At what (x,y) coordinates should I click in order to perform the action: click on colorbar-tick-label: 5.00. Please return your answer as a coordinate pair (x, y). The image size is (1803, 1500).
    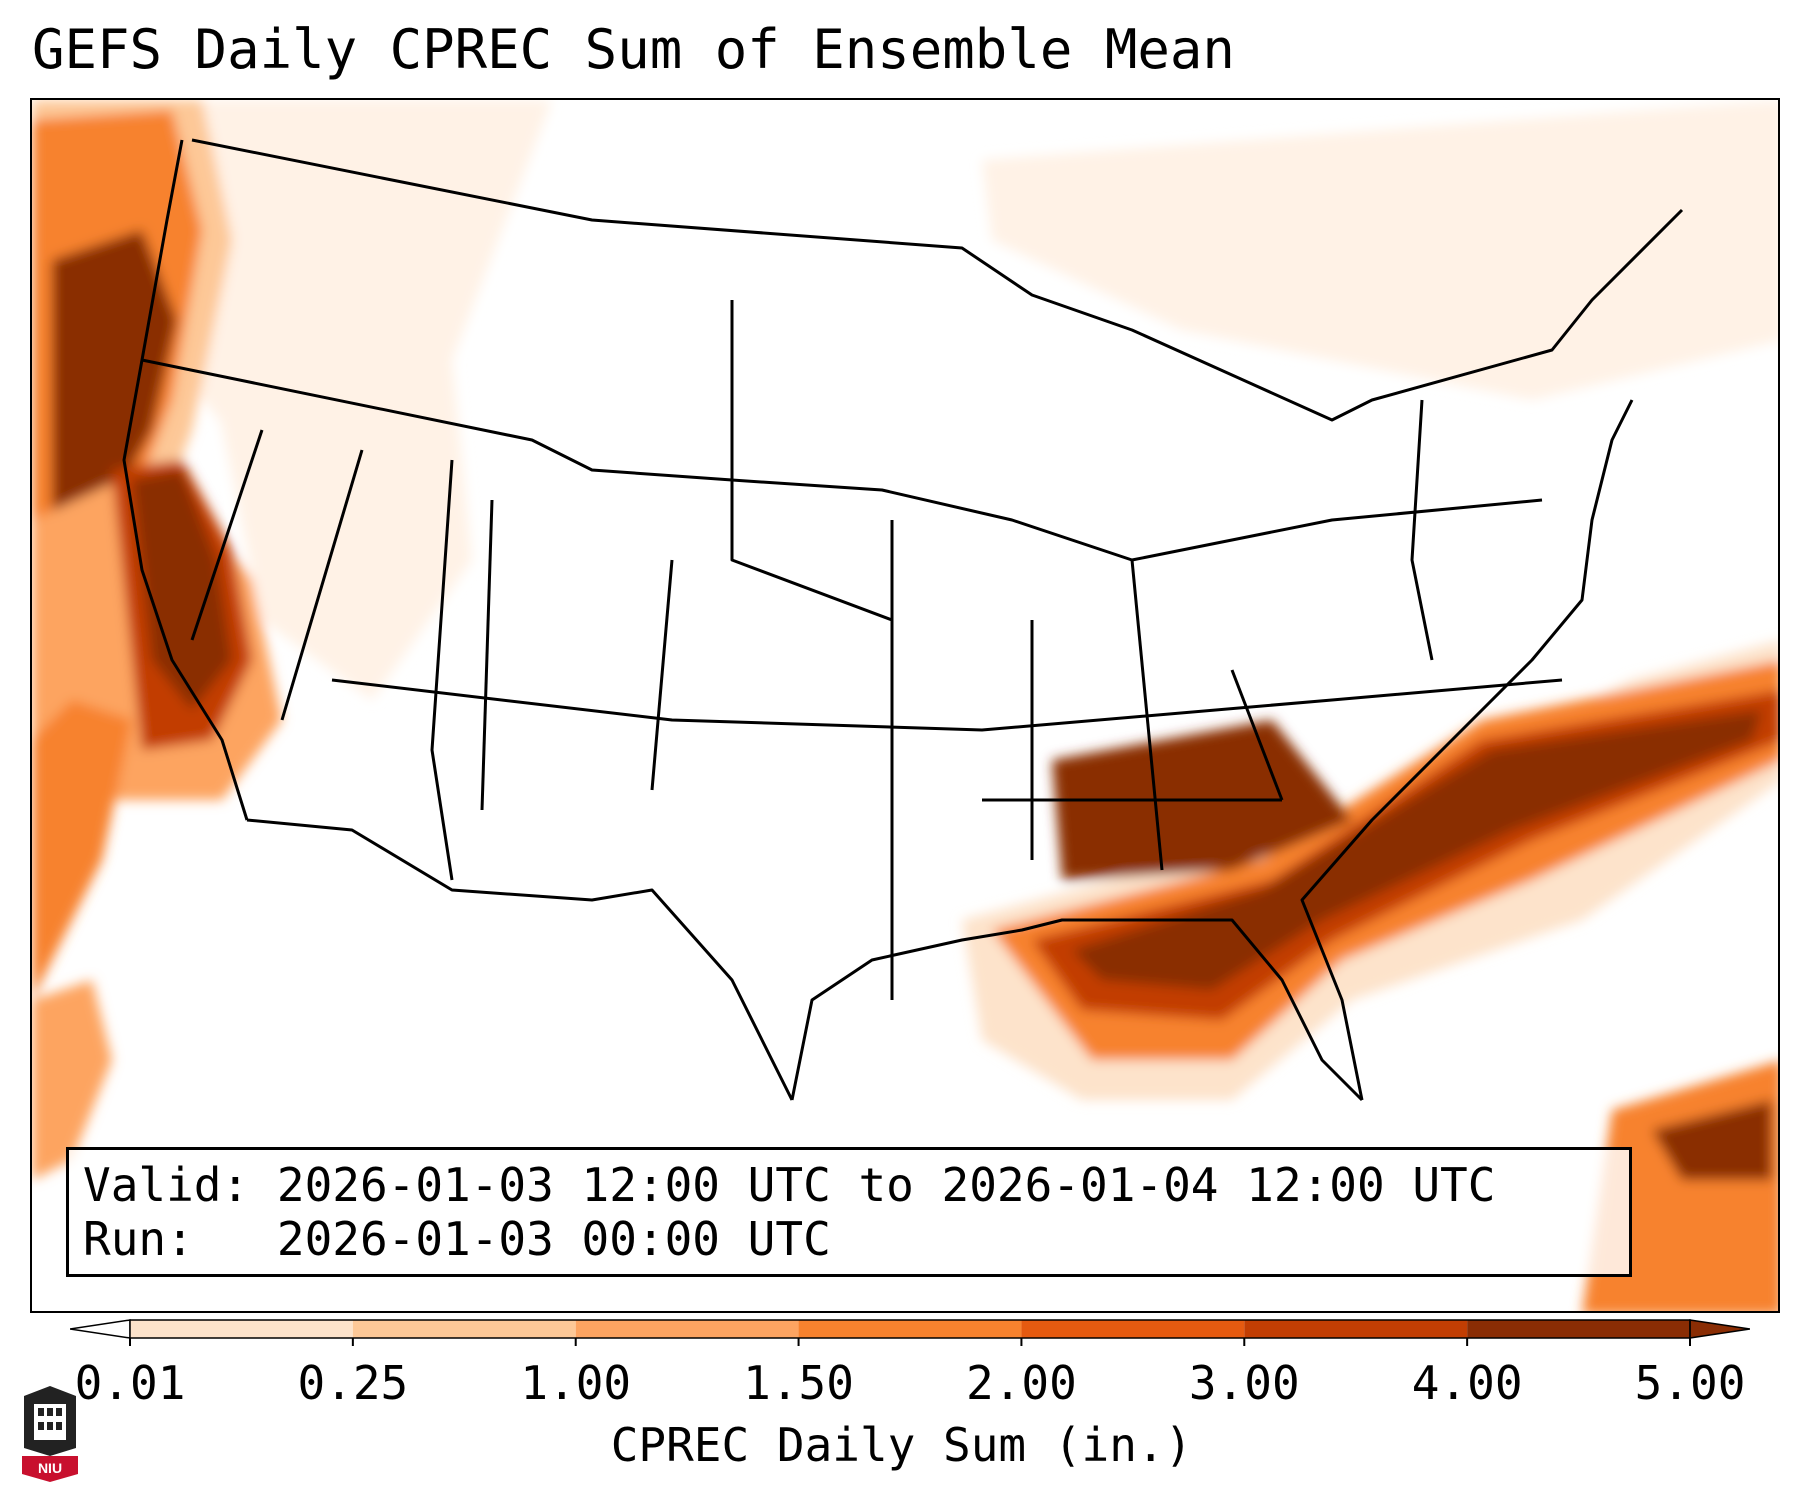
    Looking at the image, I should click on (1690, 1383).